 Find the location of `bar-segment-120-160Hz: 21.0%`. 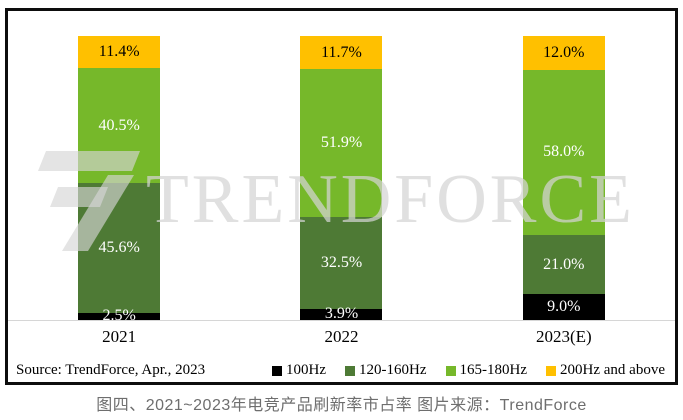

bar-segment-120-160Hz: 21.0% is located at coordinates (563, 264).